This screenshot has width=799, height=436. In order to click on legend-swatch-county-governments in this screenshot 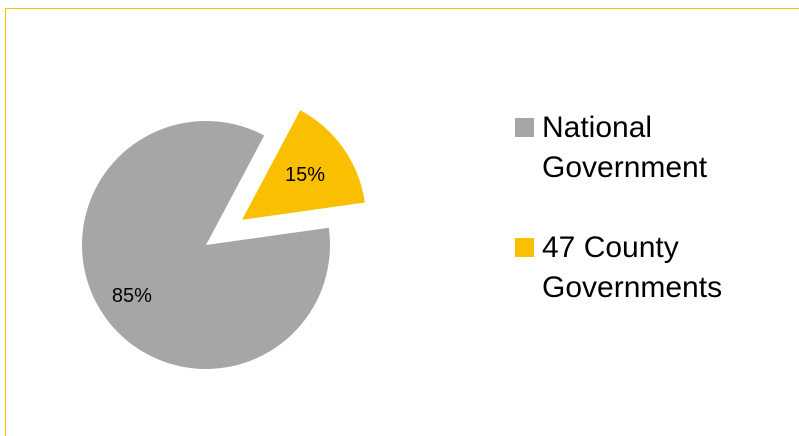, I will do `click(524, 247)`.